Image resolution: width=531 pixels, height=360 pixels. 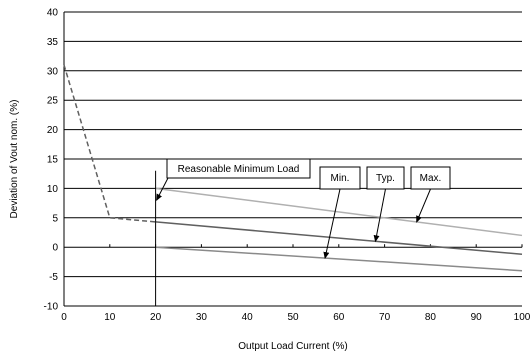 I want to click on x-tick-label: 90, so click(x=477, y=317).